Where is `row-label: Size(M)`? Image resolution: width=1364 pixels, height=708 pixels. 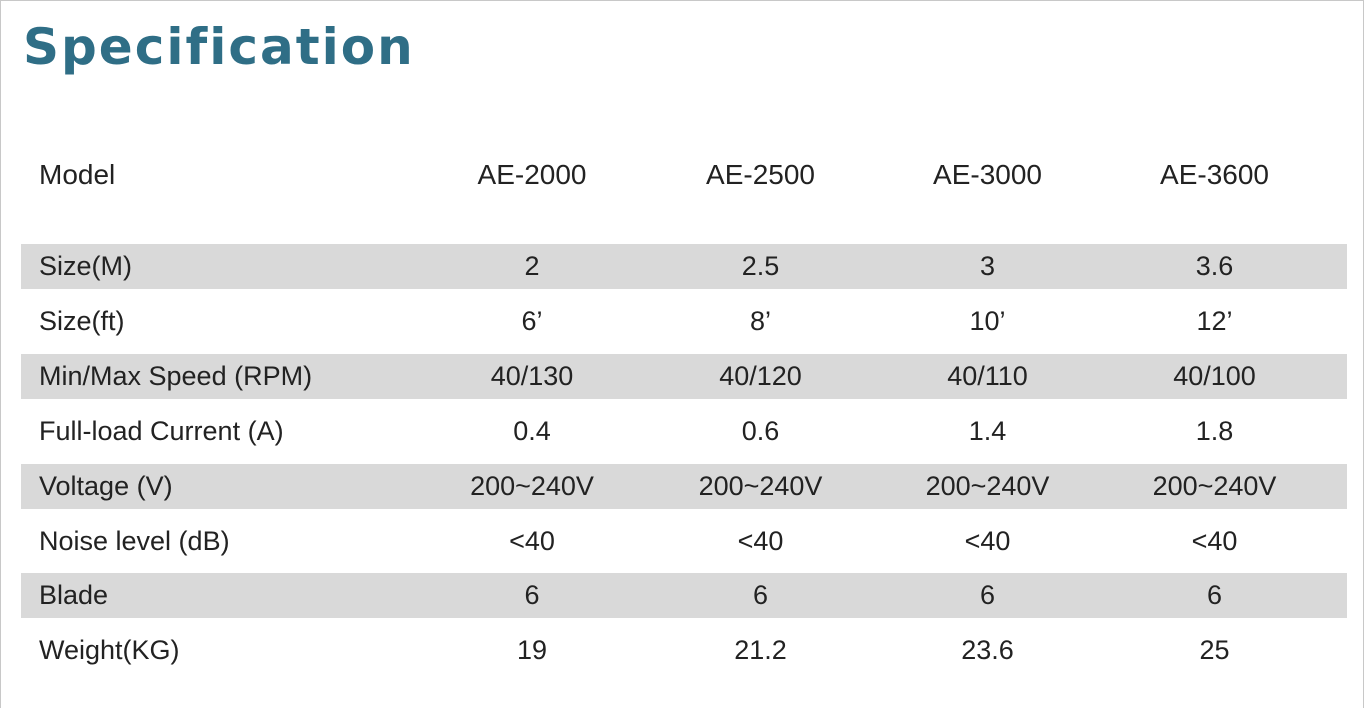
row-label: Size(M) is located at coordinates (85, 266).